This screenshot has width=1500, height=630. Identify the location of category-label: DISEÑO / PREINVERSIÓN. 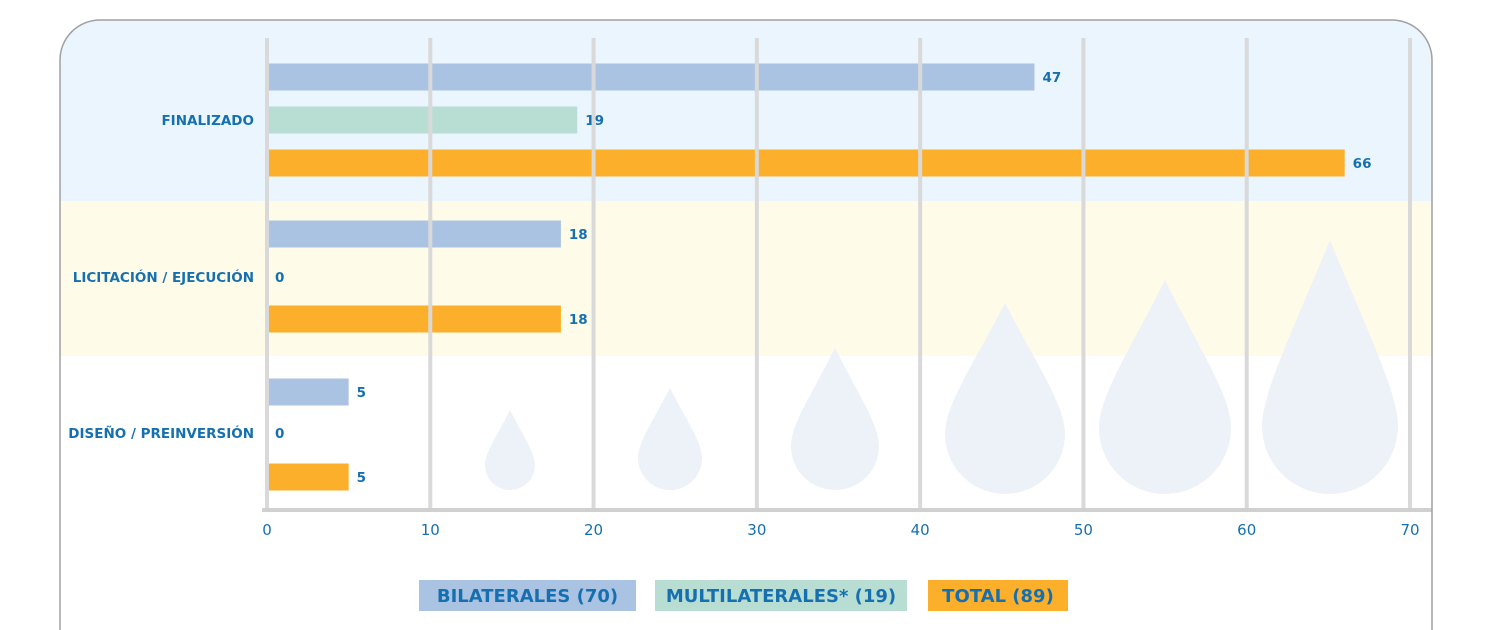
(161, 433).